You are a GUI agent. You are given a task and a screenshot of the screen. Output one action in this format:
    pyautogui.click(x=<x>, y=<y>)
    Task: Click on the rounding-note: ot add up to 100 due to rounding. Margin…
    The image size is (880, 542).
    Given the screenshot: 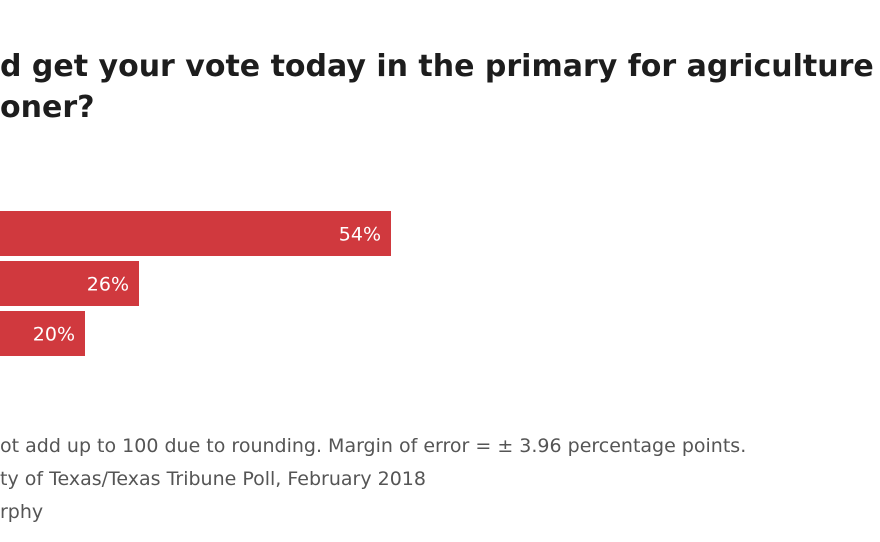 What is the action you would take?
    pyautogui.click(x=373, y=446)
    